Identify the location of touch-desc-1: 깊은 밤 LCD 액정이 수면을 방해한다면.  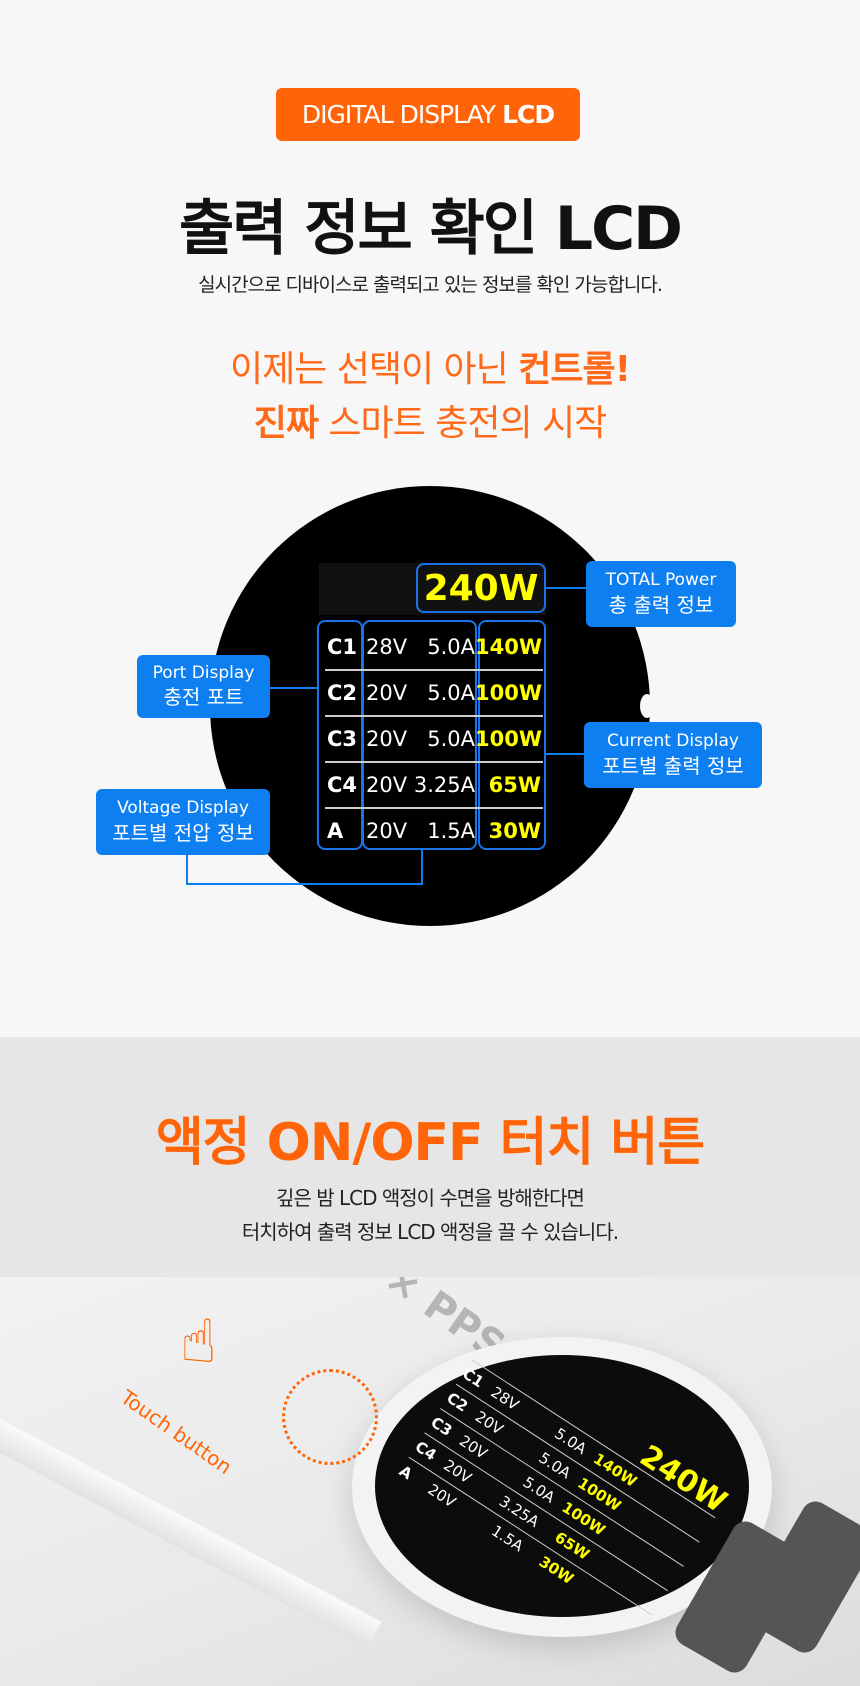
(430, 1198).